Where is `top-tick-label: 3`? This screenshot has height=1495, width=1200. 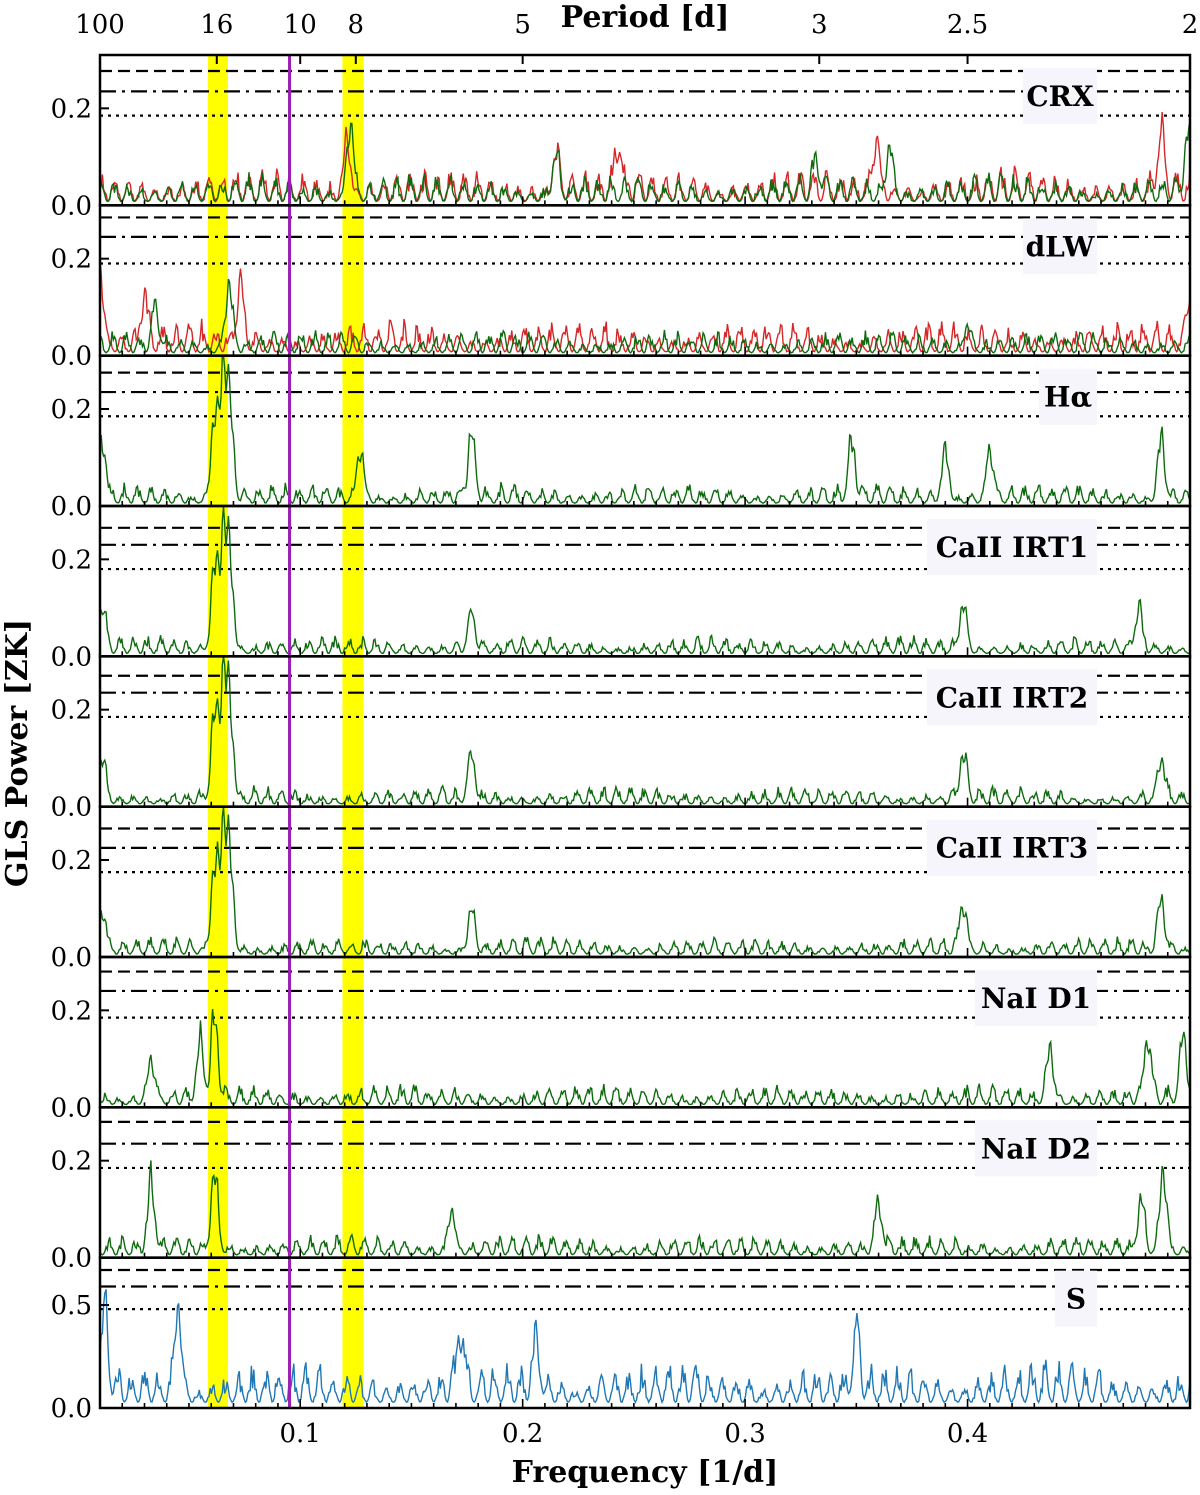 top-tick-label: 3 is located at coordinates (819, 25).